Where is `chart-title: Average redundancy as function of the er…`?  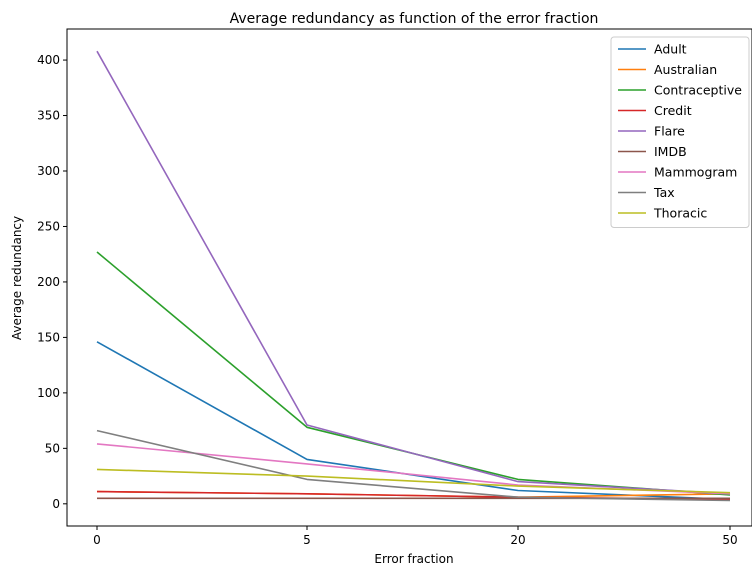
chart-title: Average redundancy as function of the er… is located at coordinates (414, 19).